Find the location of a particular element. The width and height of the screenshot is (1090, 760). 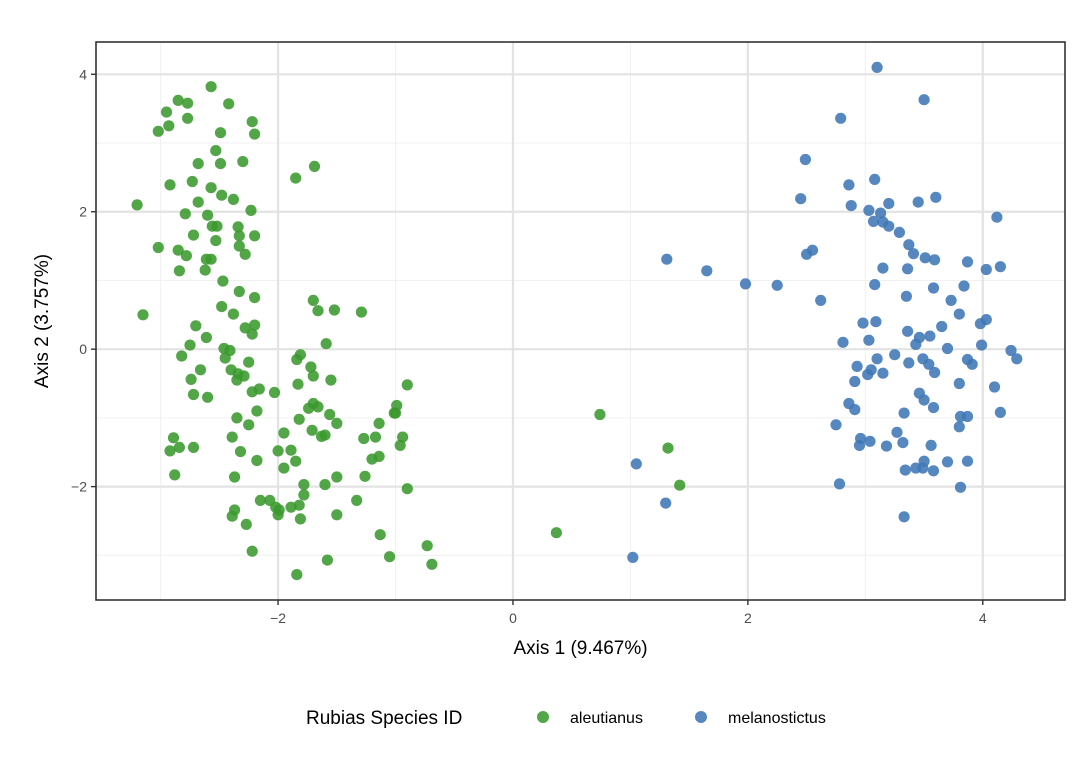

x-axis-title: Axis 1 (9.467%) is located at coordinates (580, 648).